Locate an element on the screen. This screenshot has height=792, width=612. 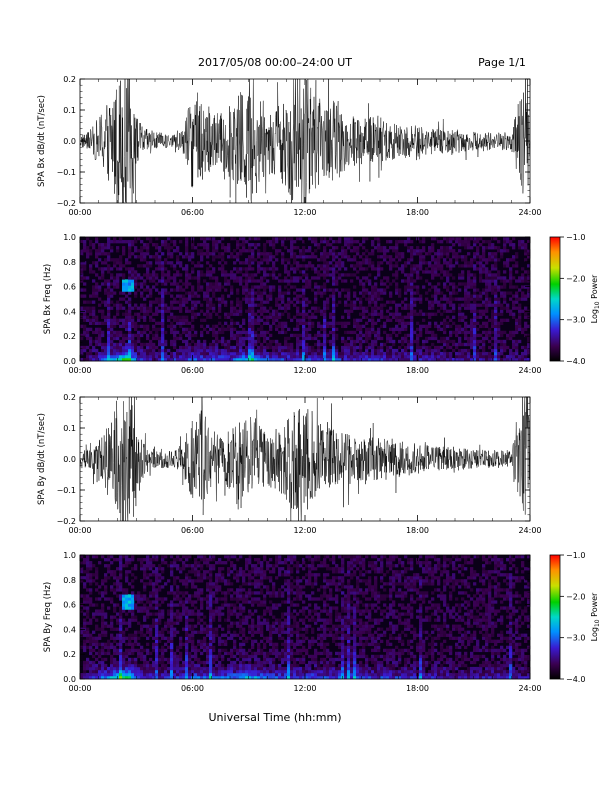
bx-trace-group is located at coordinates (305, 141).